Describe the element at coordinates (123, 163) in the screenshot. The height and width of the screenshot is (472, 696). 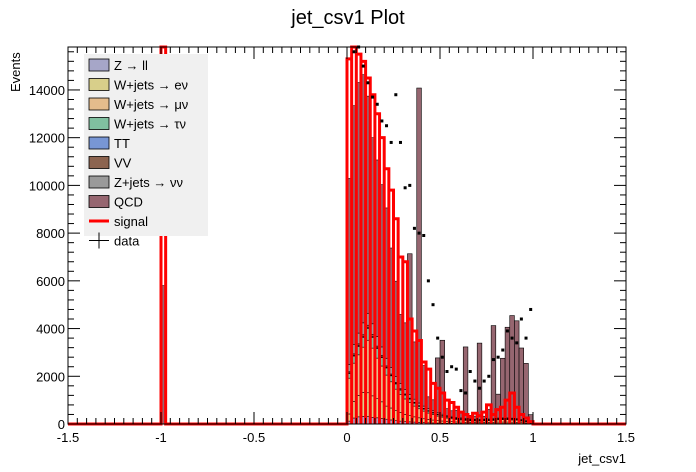
I see `legend-label: VV` at that location.